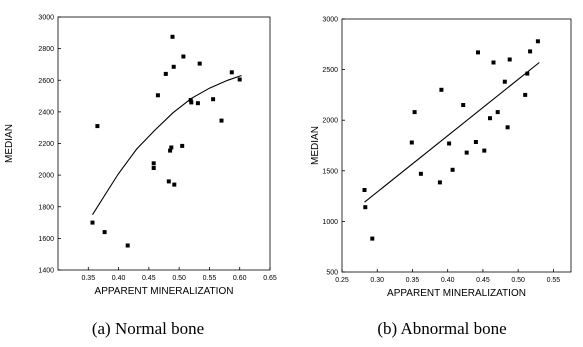 The width and height of the screenshot is (583, 347). I want to click on y-tick-label: 1000, so click(330, 222).